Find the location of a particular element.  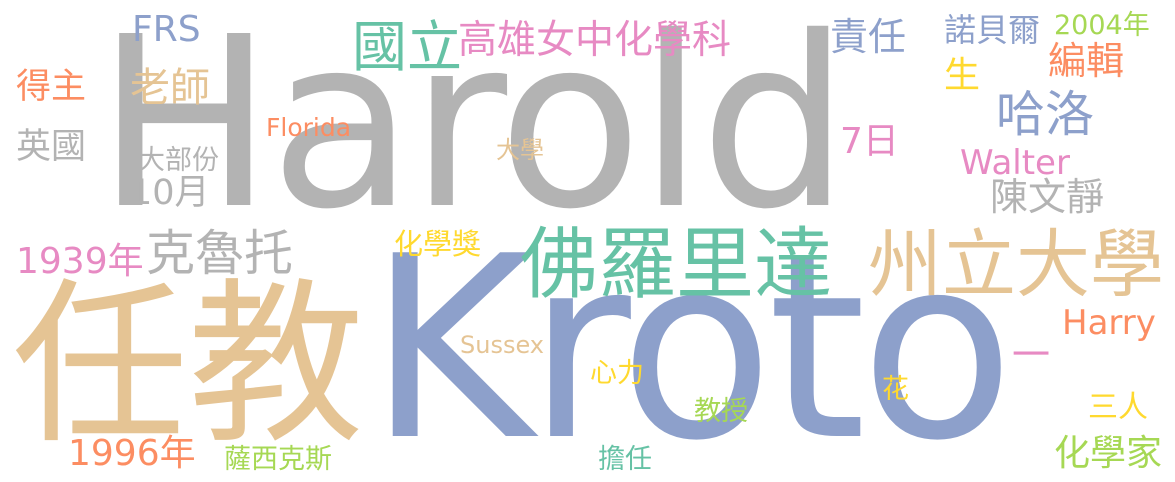

word-dabufen: 大部份 is located at coordinates (178, 160).